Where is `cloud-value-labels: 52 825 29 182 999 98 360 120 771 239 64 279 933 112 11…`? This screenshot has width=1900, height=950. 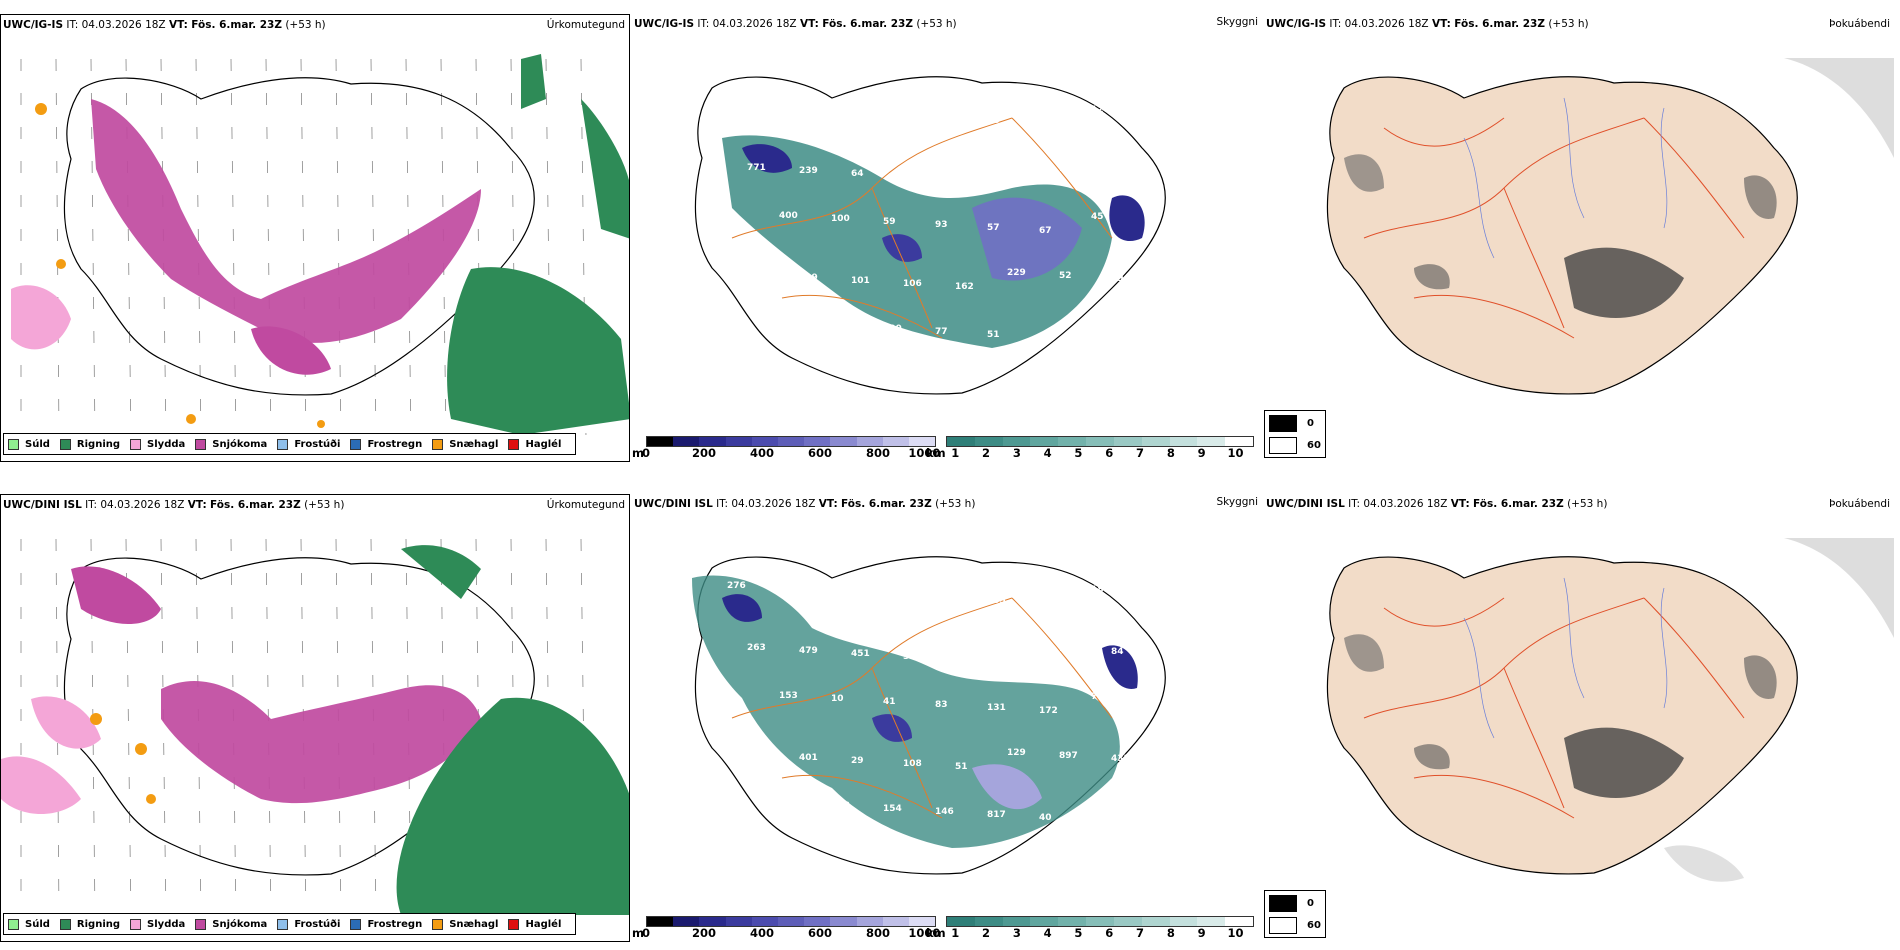 cloud-value-labels: 52 825 29 182 999 98 360 120 771 239 64 279 933 112 11… is located at coordinates (928, 223).